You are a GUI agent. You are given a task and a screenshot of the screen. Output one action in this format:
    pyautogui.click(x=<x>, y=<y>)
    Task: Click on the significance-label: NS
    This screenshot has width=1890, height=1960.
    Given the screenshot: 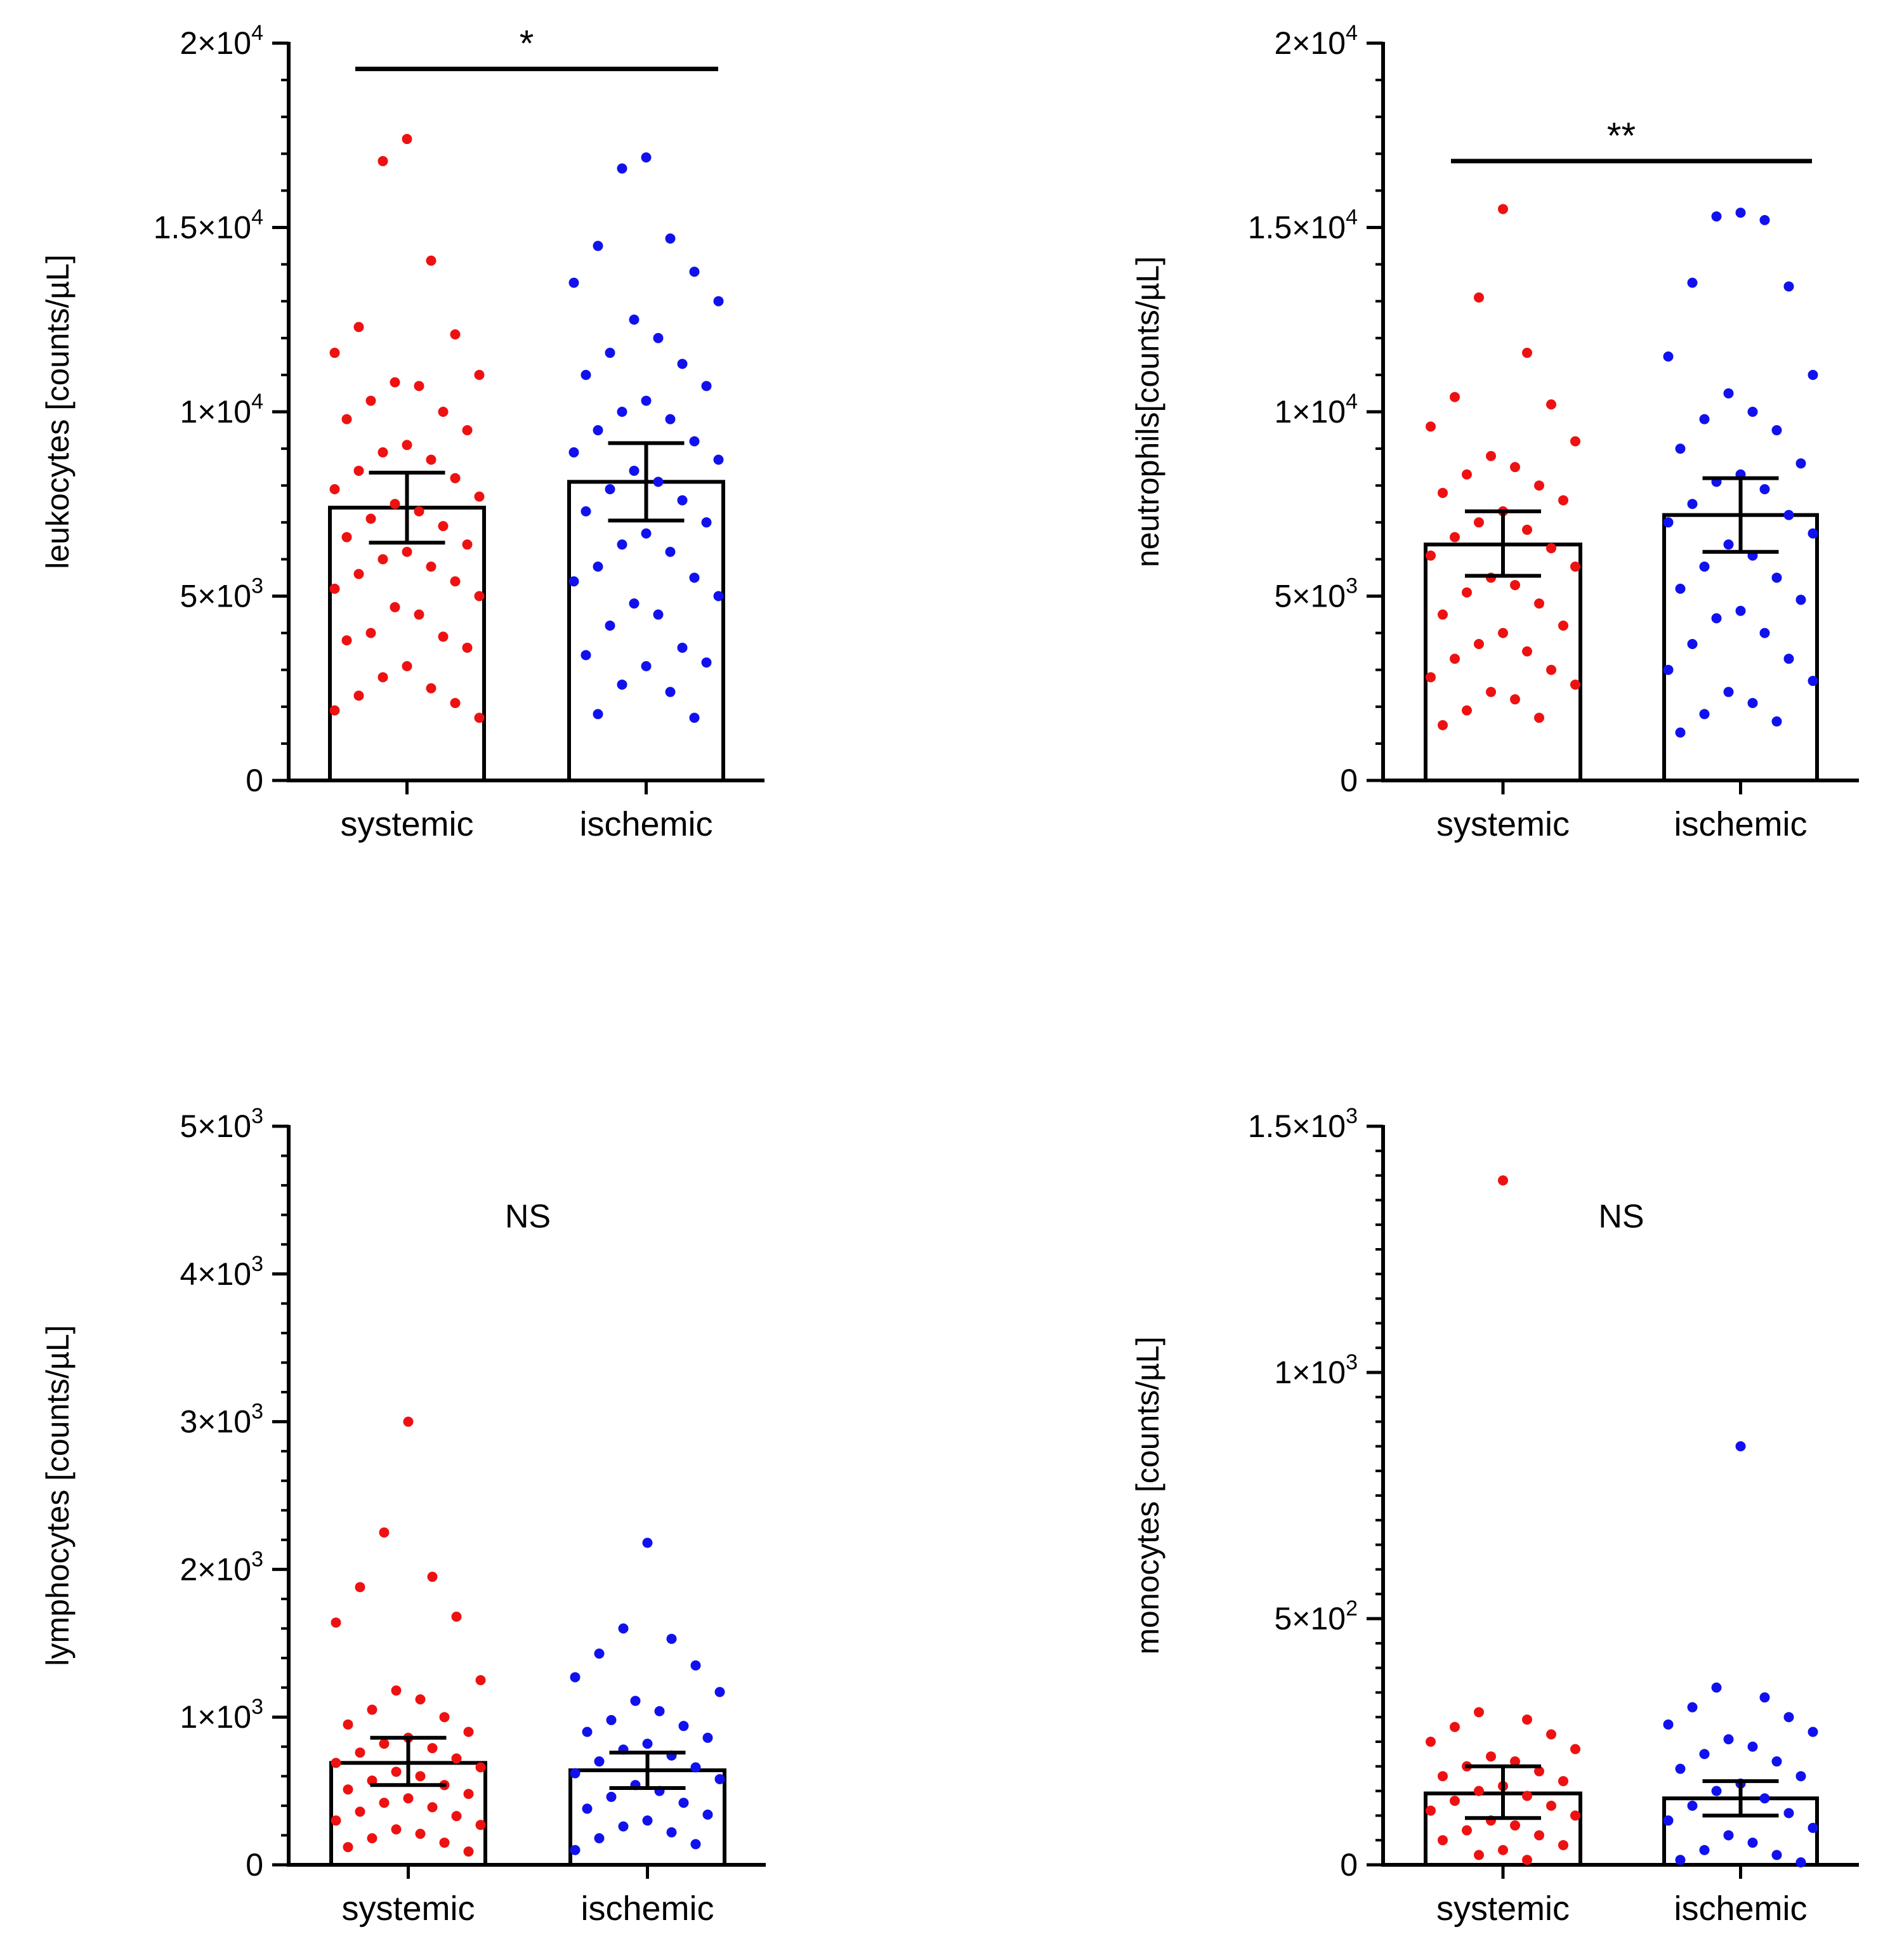 What is the action you would take?
    pyautogui.click(x=1621, y=1217)
    